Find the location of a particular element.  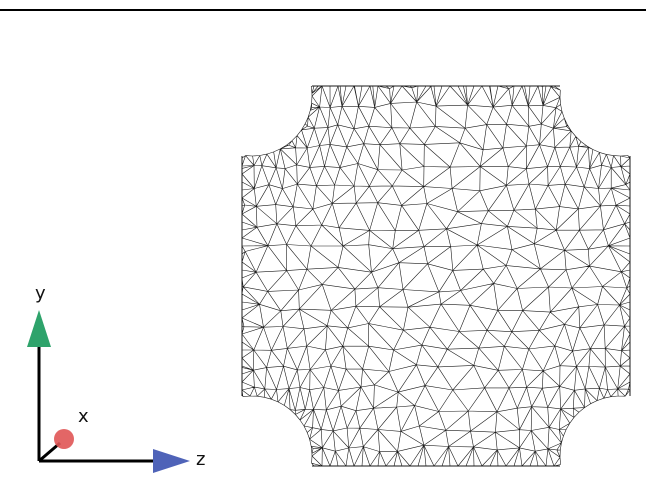

x-axis-label: x is located at coordinates (83, 416).